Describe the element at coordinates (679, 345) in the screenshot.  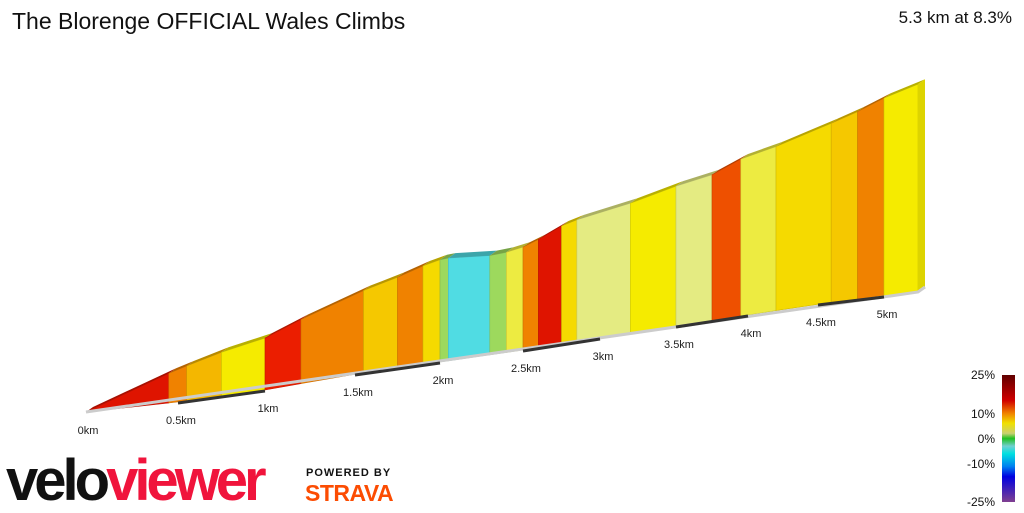
I see `x-tick-label: 3.5km` at that location.